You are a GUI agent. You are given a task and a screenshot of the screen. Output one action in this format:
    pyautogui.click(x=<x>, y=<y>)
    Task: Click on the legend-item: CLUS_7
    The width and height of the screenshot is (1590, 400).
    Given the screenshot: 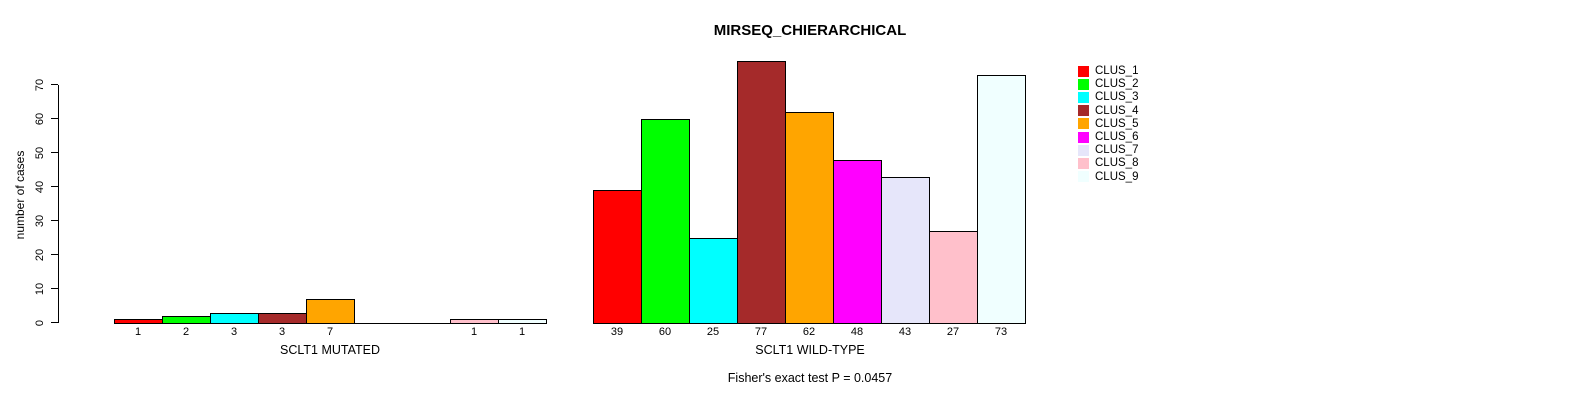 What is the action you would take?
    pyautogui.click(x=1108, y=150)
    